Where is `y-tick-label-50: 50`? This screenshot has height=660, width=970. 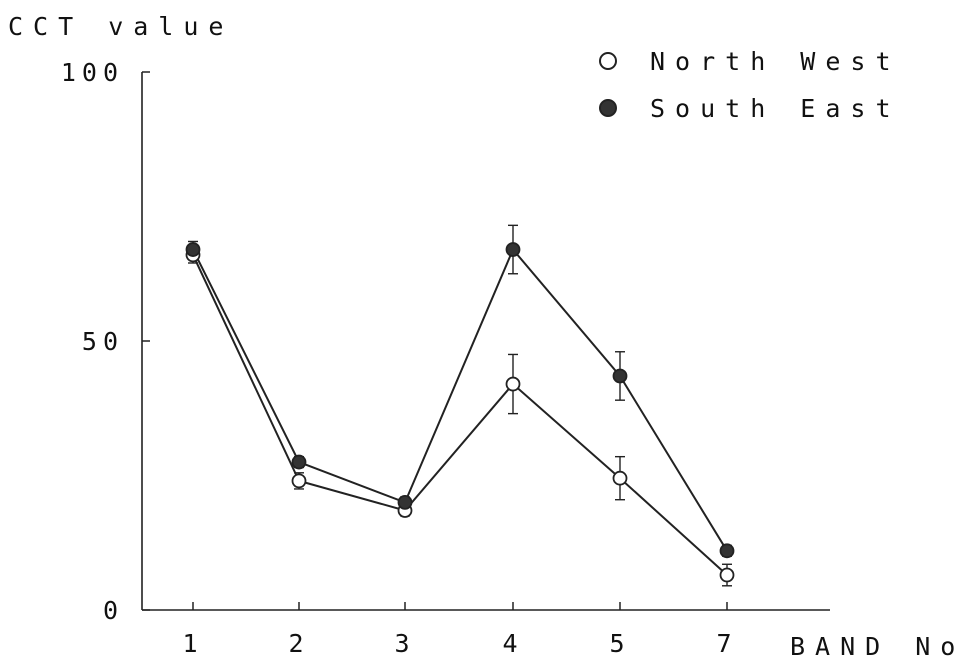
y-tick-label-50: 50 is located at coordinates (103, 341).